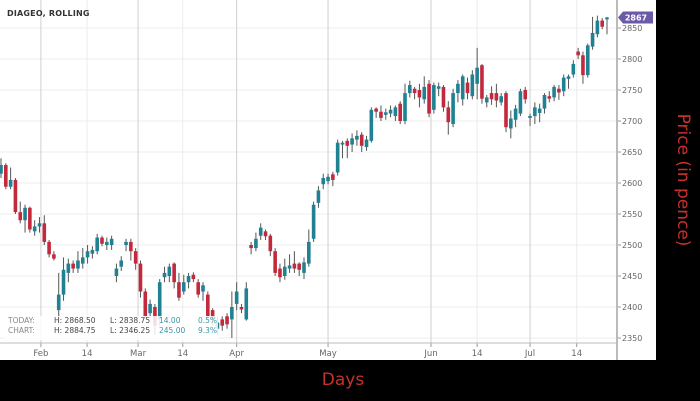 This screenshot has height=401, width=700. I want to click on x-tick-label: Jun, so click(430, 354).